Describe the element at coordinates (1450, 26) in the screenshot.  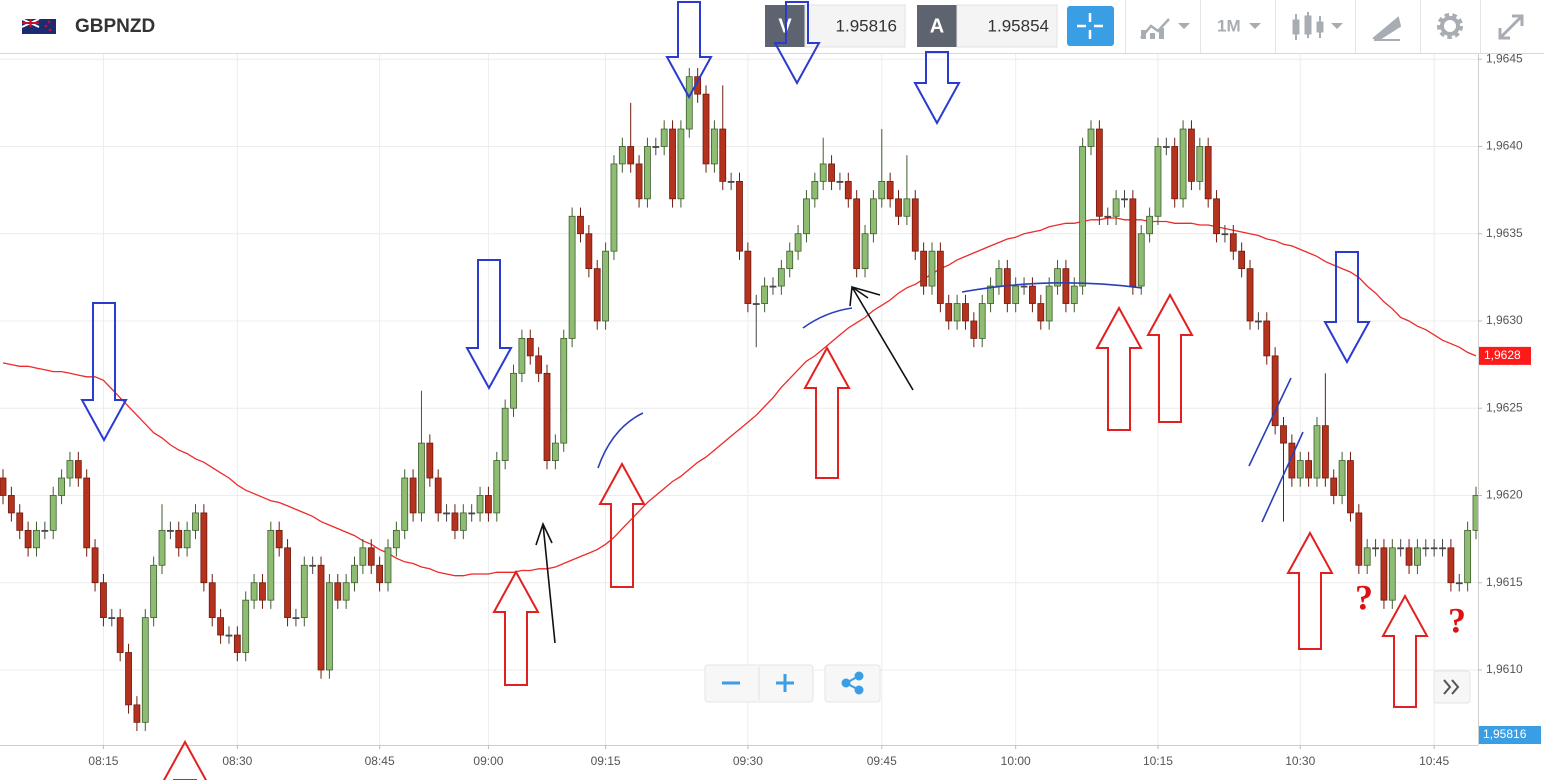
I see `settings-button` at that location.